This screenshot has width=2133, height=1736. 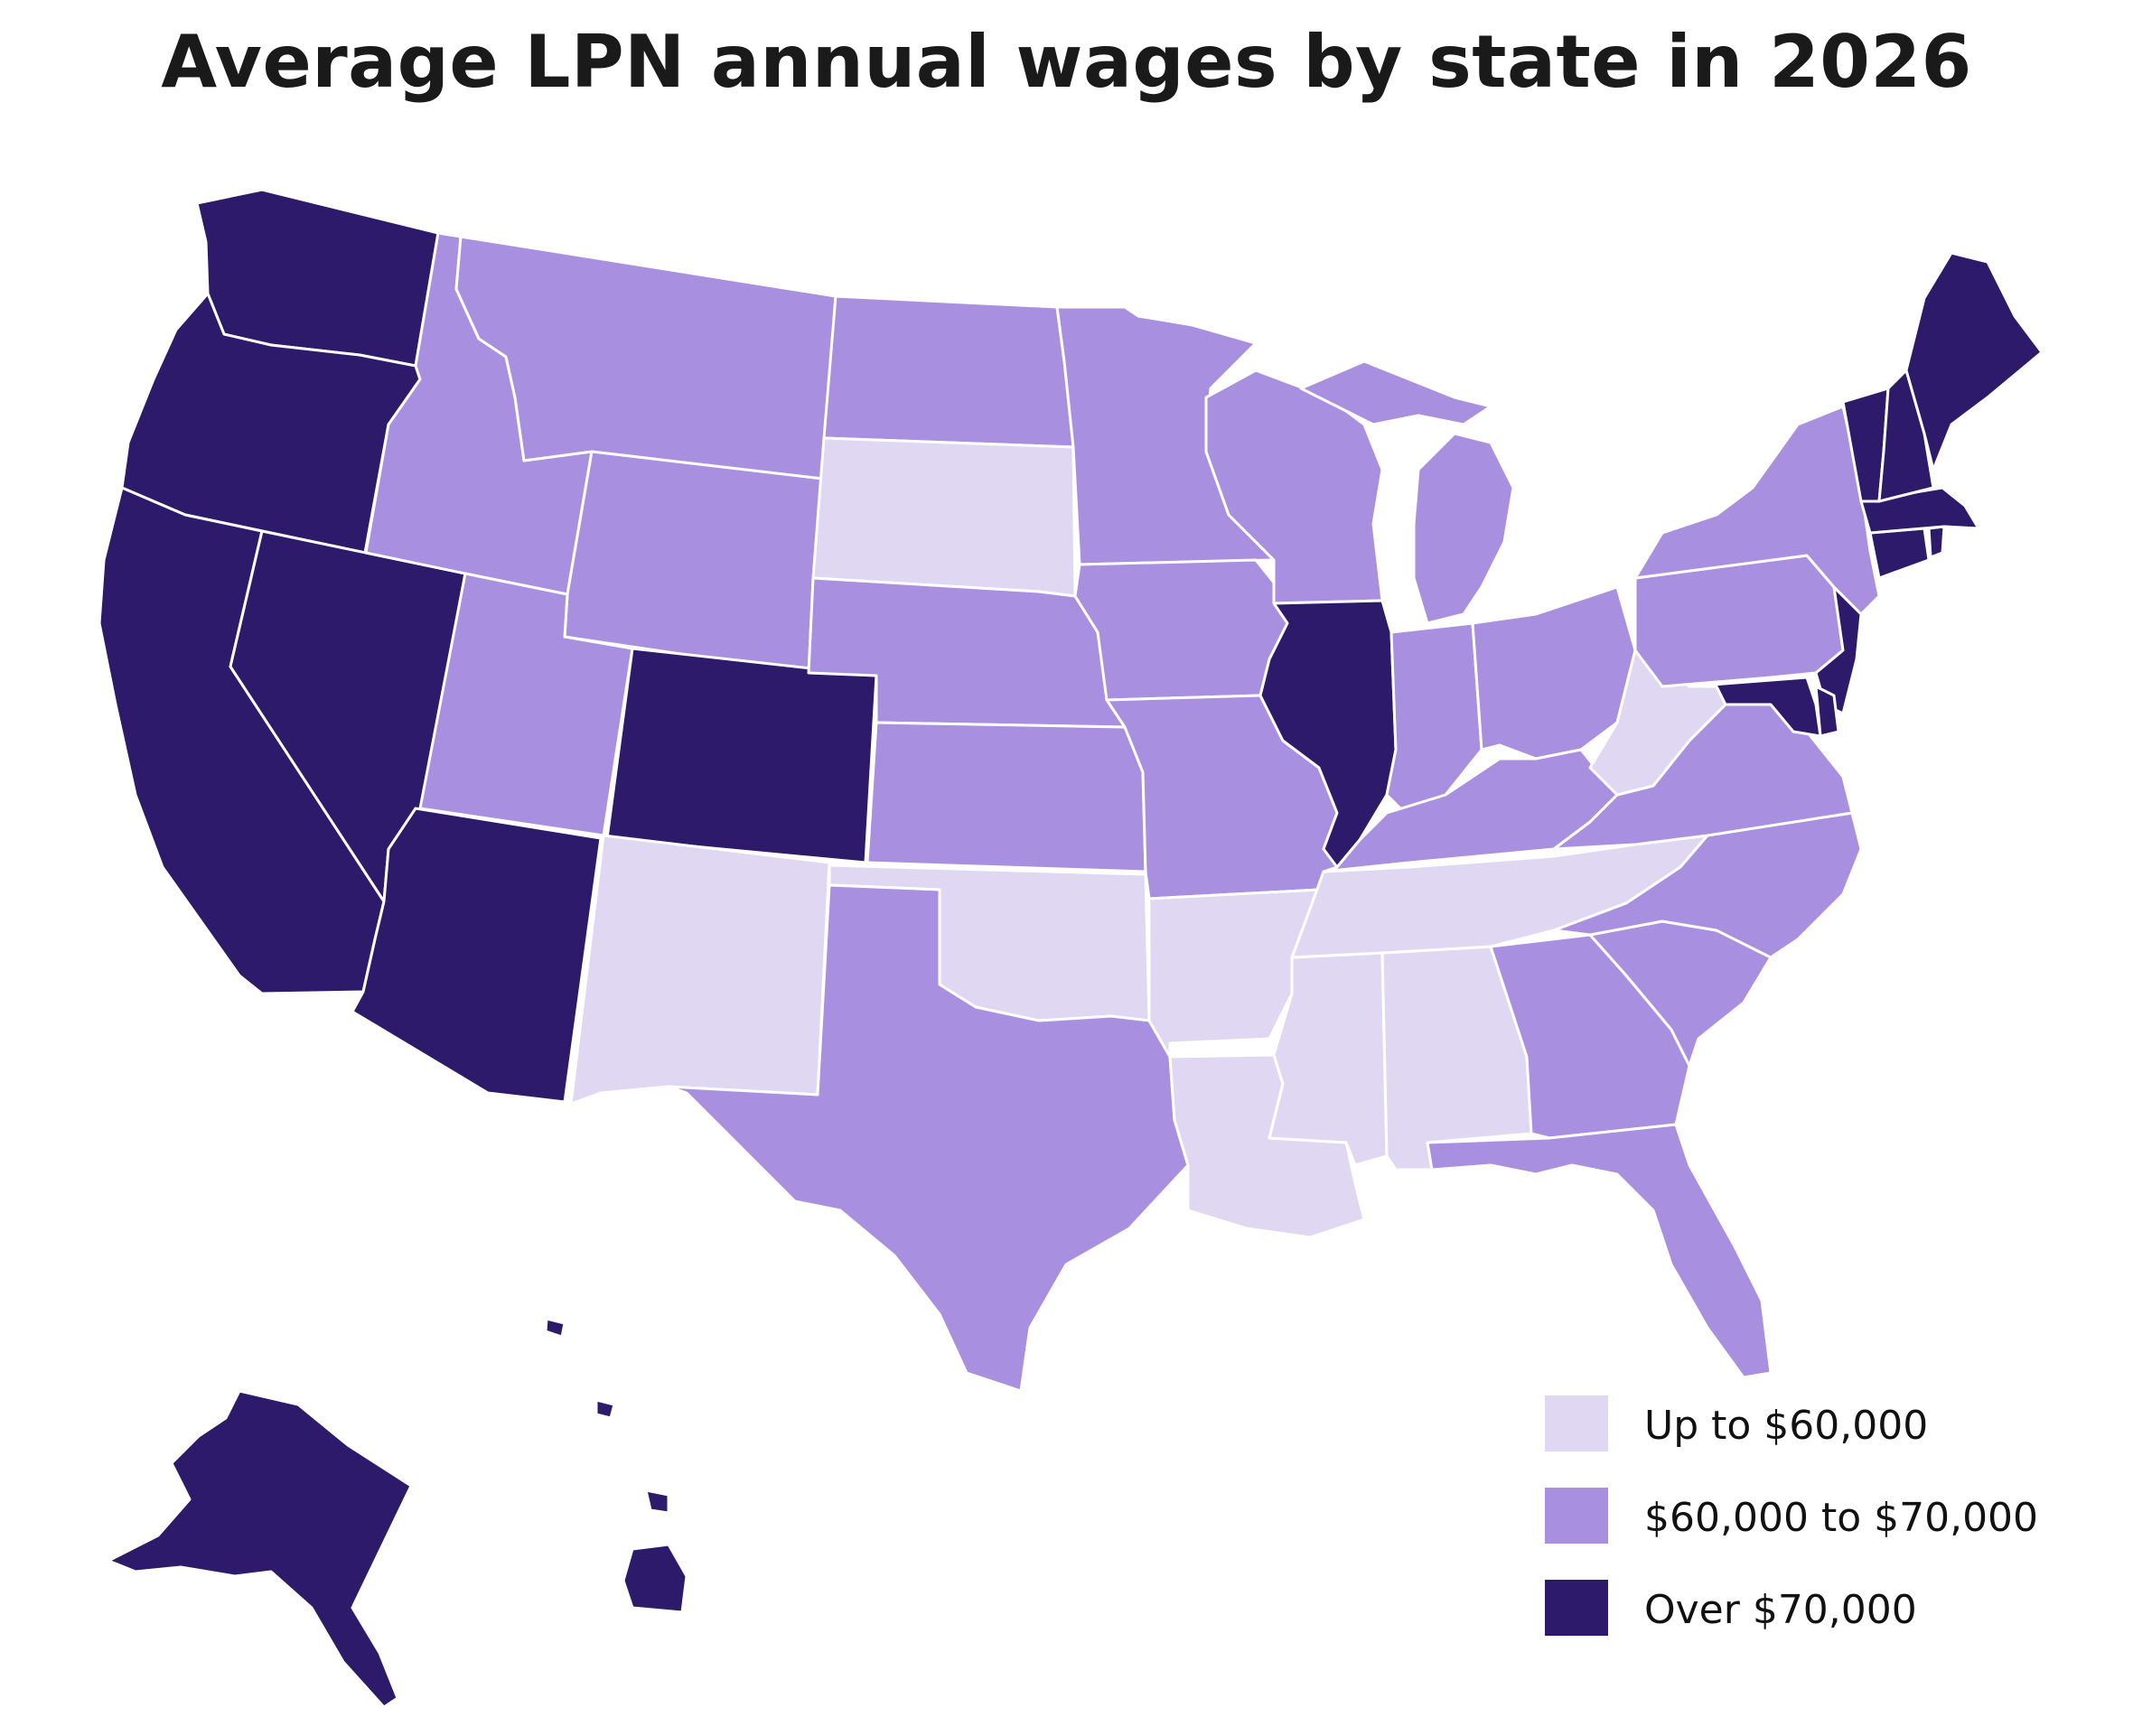 What do you see at coordinates (1780, 1610) in the screenshot?
I see `legend-label-high: Over $70,000` at bounding box center [1780, 1610].